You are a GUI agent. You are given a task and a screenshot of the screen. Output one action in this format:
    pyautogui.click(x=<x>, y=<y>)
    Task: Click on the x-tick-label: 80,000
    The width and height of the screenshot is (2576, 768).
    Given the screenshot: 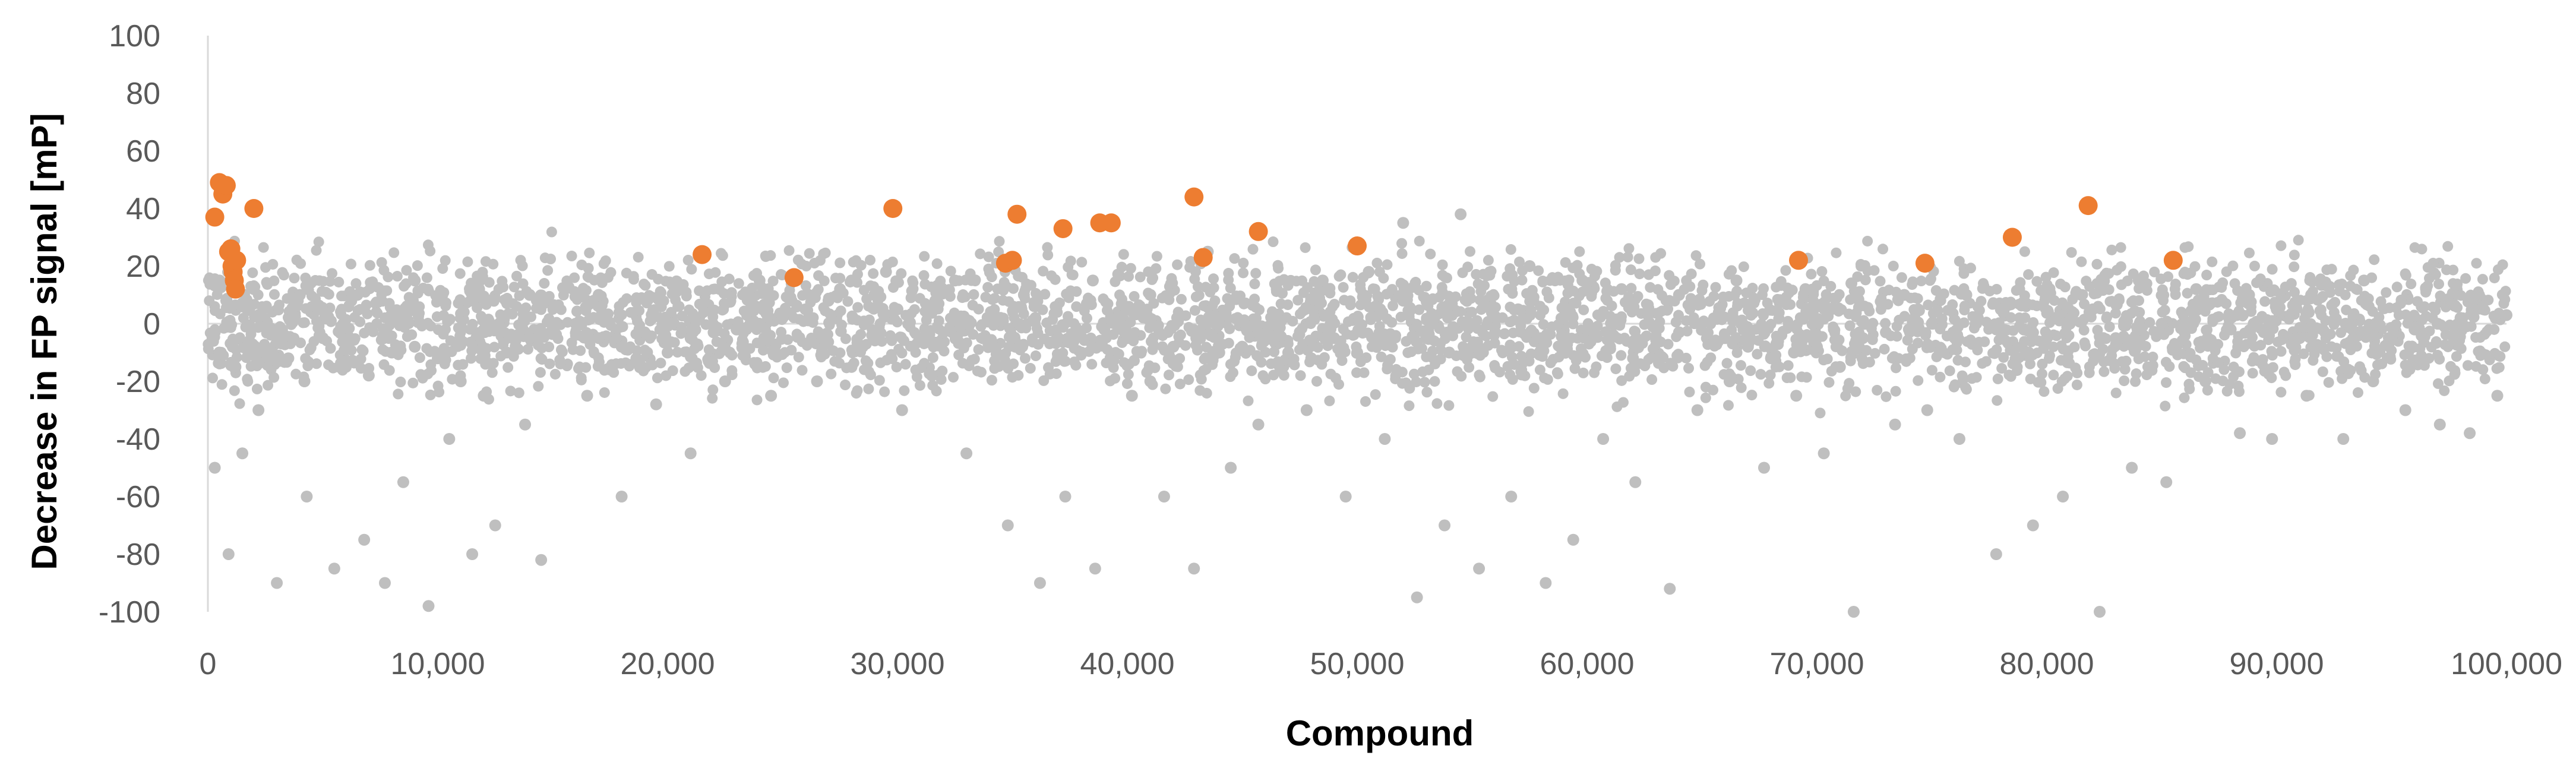 What is the action you would take?
    pyautogui.click(x=2046, y=664)
    